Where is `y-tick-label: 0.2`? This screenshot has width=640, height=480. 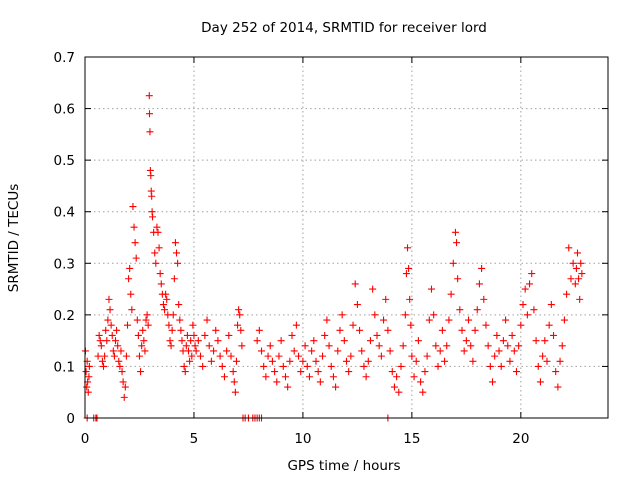 y-tick-label: 0.2 is located at coordinates (64, 316).